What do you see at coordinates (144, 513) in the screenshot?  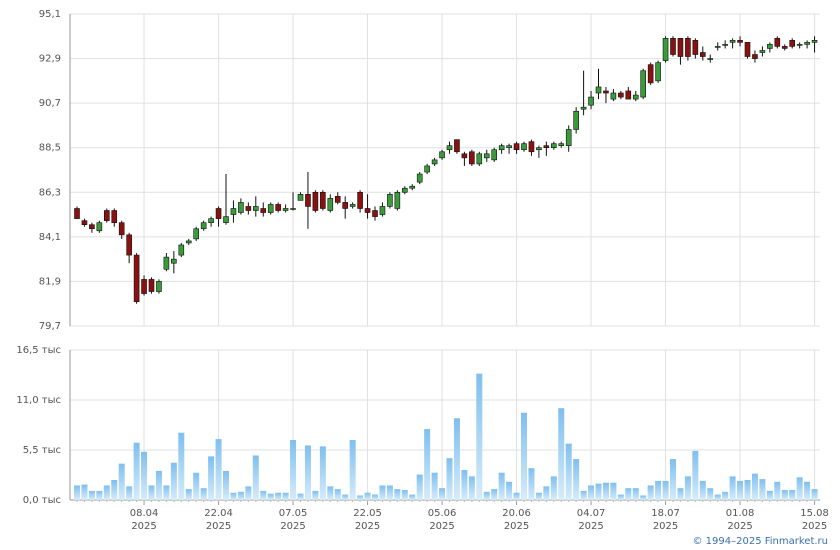 I see `x-tick-label: 08.04` at bounding box center [144, 513].